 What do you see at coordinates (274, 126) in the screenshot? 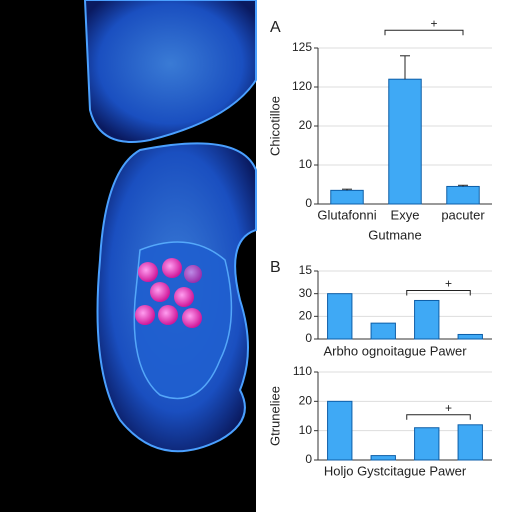
I see `y-axis-label: Chicotilloe` at bounding box center [274, 126].